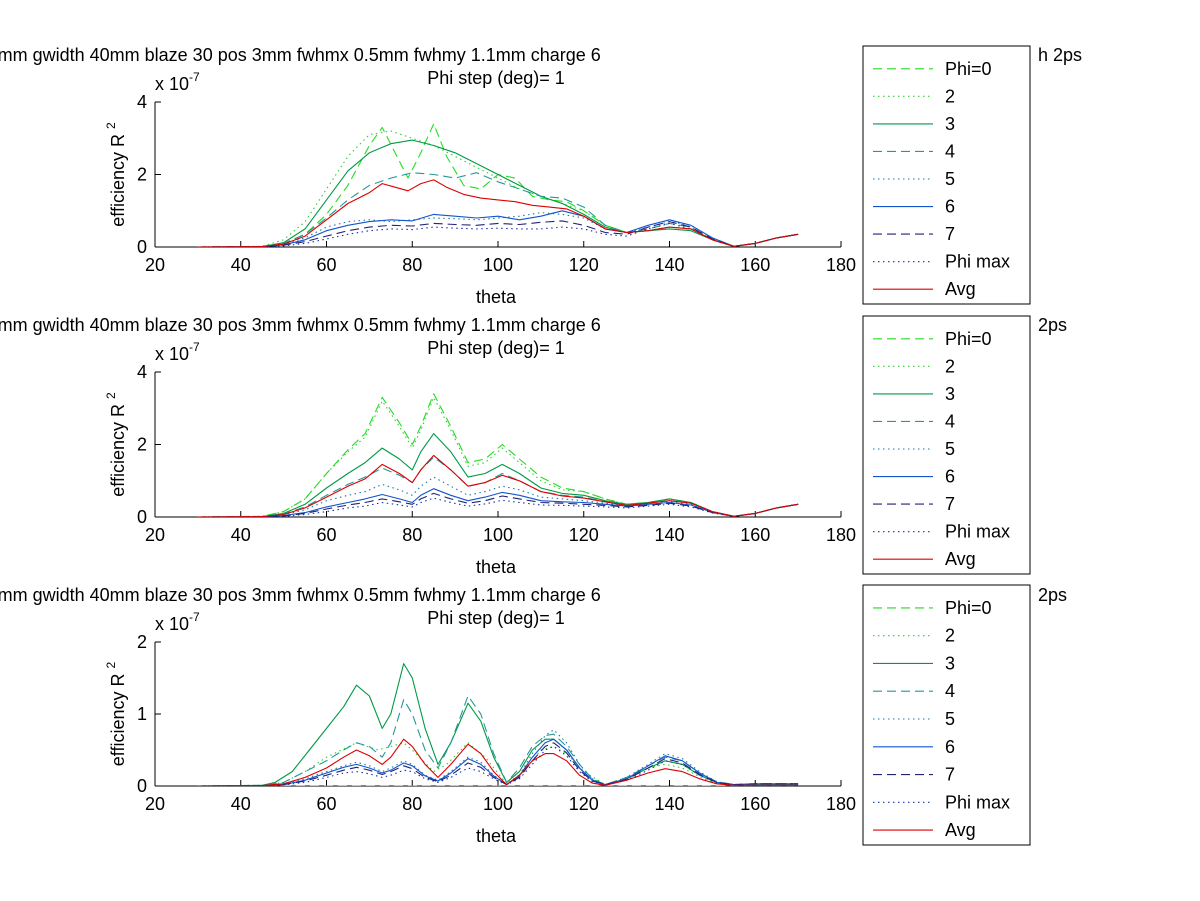  What do you see at coordinates (142, 714) in the screenshot?
I see `y-tick-label: 1` at bounding box center [142, 714].